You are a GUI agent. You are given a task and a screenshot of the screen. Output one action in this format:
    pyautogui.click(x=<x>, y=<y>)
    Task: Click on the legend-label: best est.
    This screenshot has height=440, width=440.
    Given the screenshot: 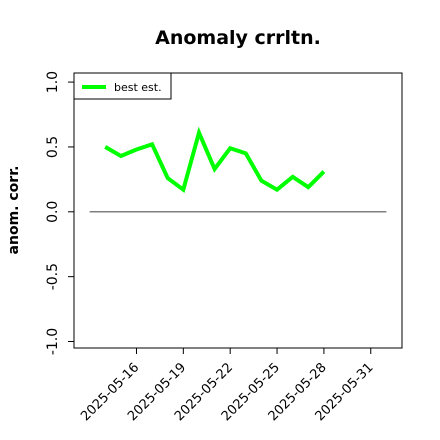 What is the action you would take?
    pyautogui.click(x=138, y=87)
    